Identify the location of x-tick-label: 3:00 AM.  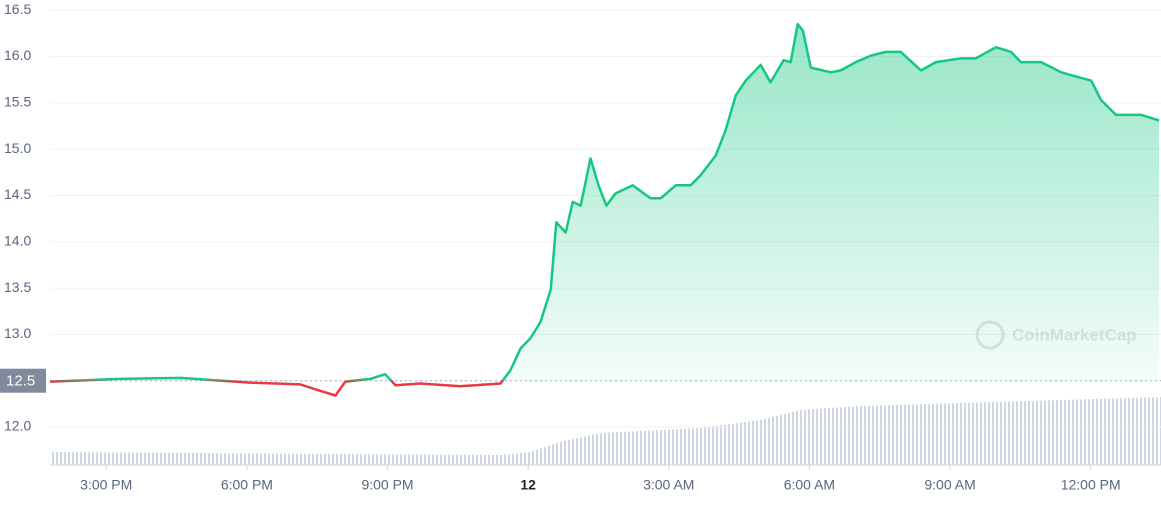
(668, 485).